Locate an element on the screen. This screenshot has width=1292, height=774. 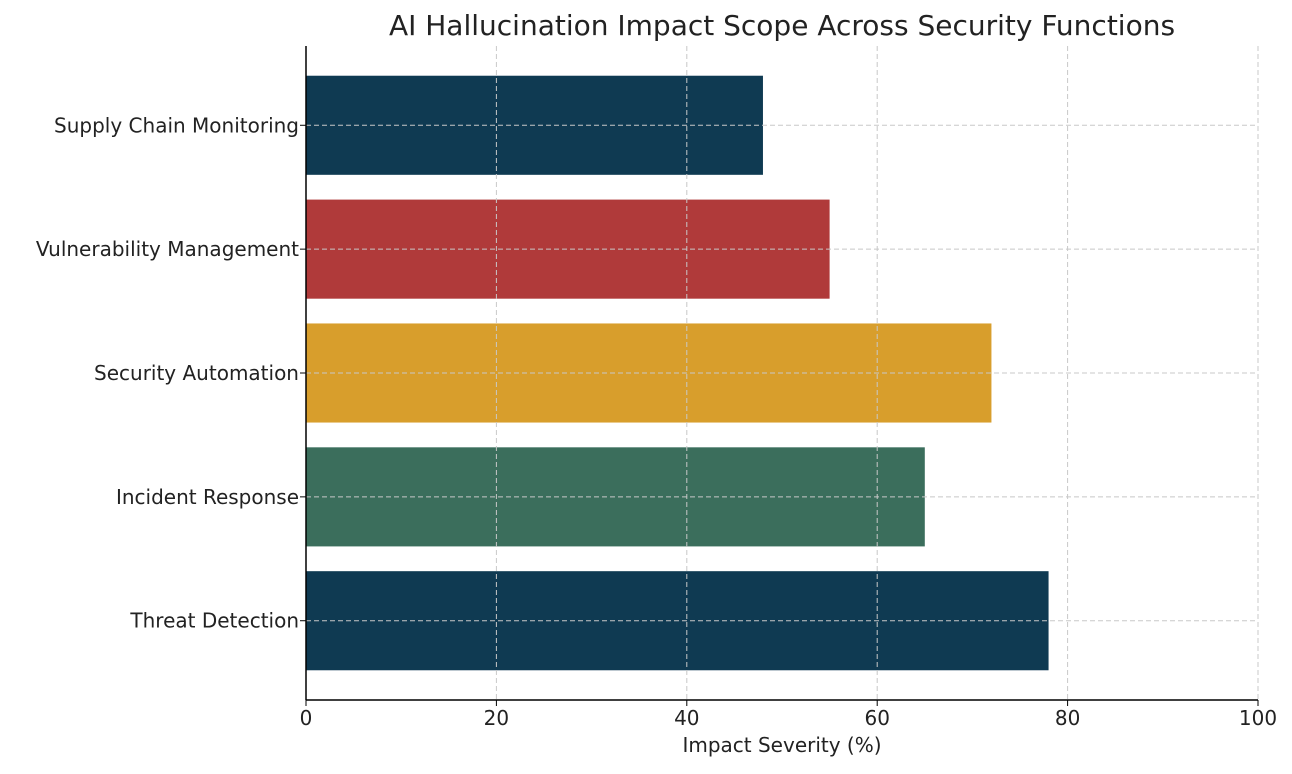
y-tick-label: Vulnerability Management is located at coordinates (167, 249).